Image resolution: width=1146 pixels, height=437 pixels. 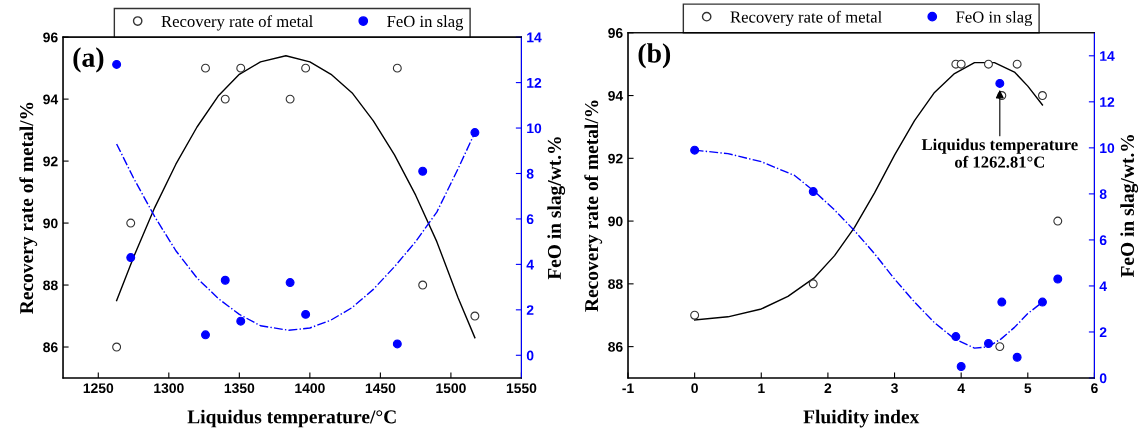 What do you see at coordinates (380, 388) in the screenshot?
I see `x-tick-label: 1450` at bounding box center [380, 388].